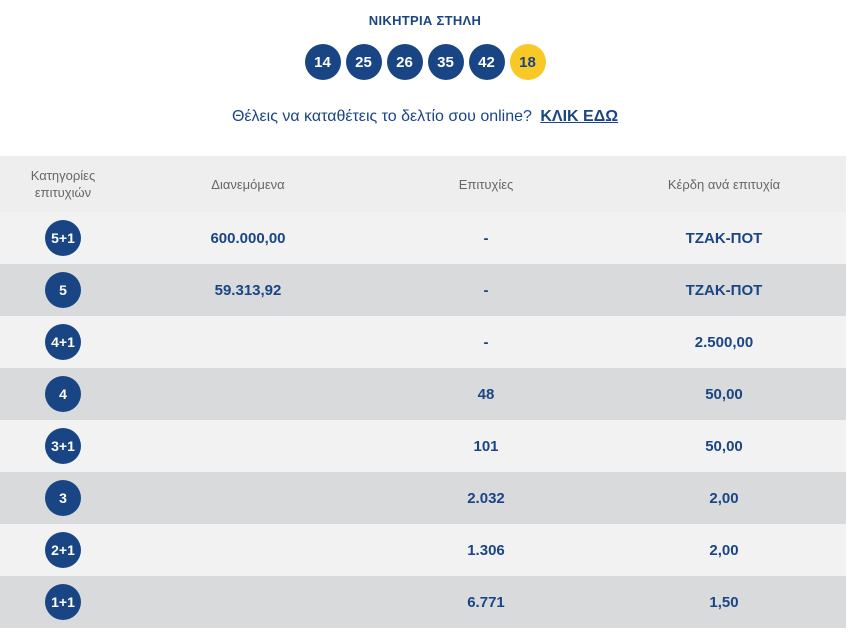 The image size is (850, 635). I want to click on click-here-link: ΚΛΙΚ ΕΔΩ, so click(579, 116).